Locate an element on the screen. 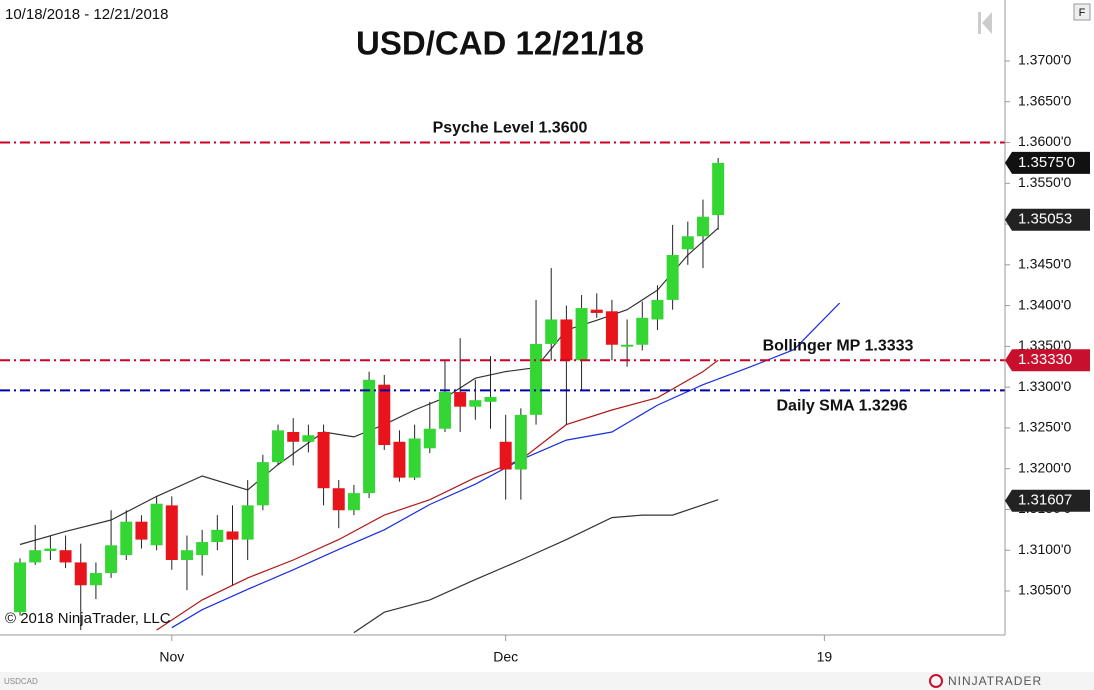 Image resolution: width=1094 pixels, height=690 pixels. y-tick-label: 1.3700'0 is located at coordinates (1044, 60).